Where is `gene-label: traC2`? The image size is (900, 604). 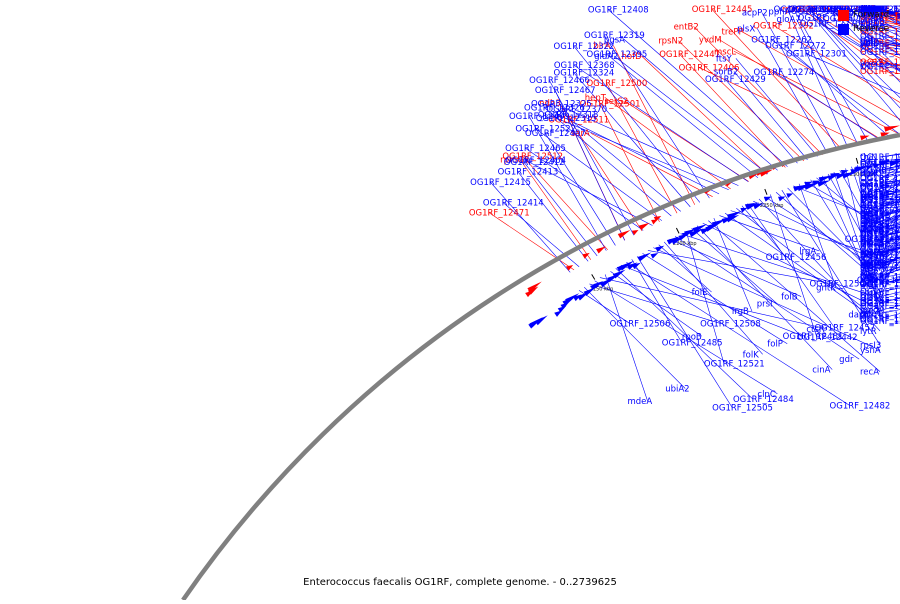
gene-label: traC2 is located at coordinates (871, 10).